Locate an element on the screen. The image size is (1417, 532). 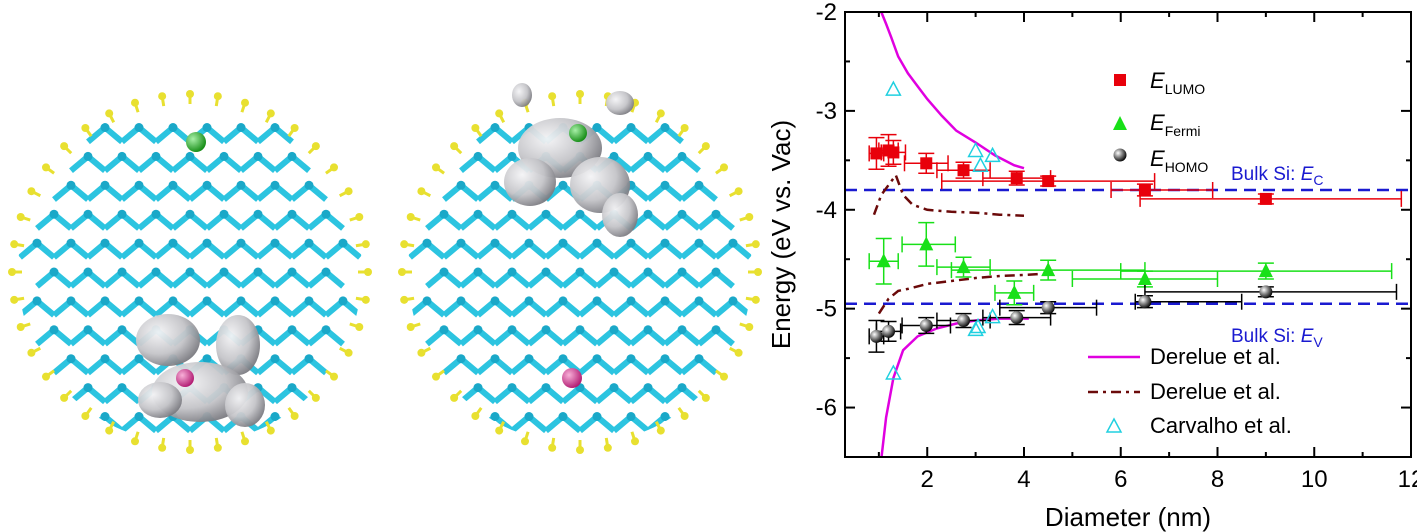
legend-homo-label: EHOMO is located at coordinates (1179, 160).